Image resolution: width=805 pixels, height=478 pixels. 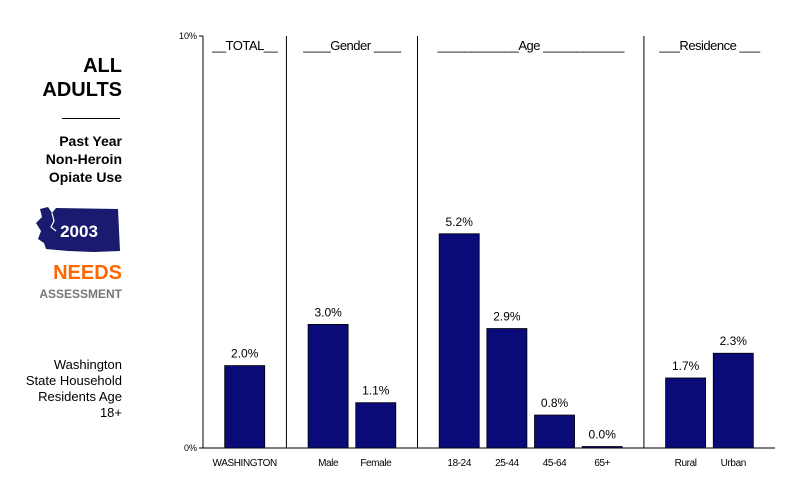 I want to click on heading-line-1: ALL, so click(x=102, y=66).